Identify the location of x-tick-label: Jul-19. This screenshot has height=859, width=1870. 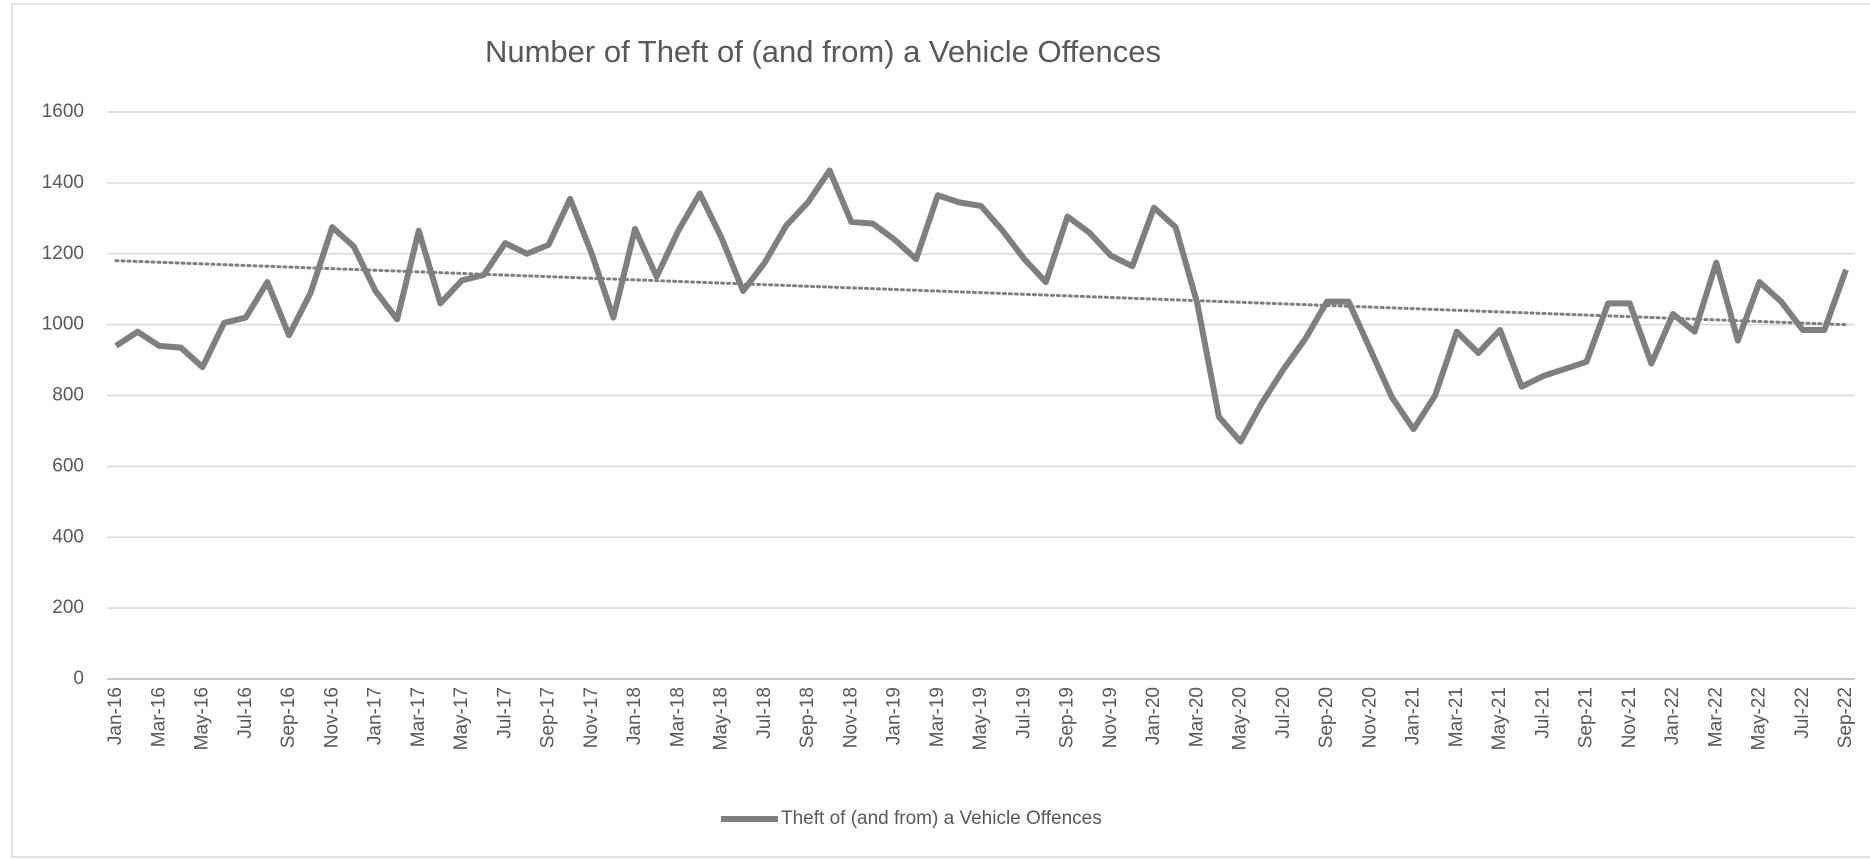
(1023, 713).